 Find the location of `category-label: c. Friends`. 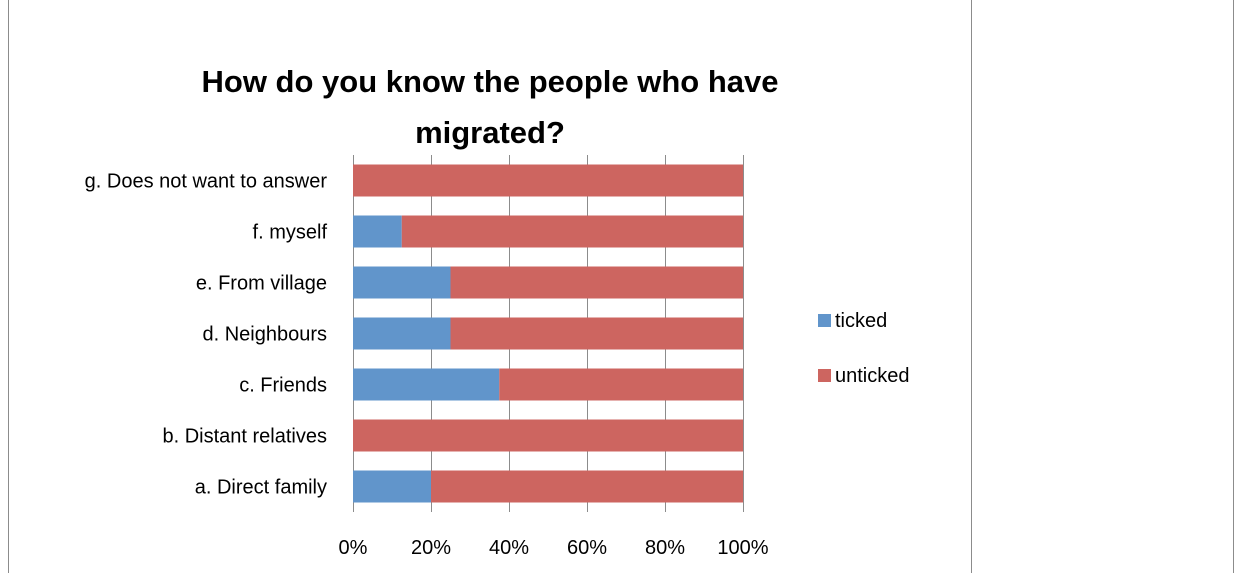

category-label: c. Friends is located at coordinates (283, 386).